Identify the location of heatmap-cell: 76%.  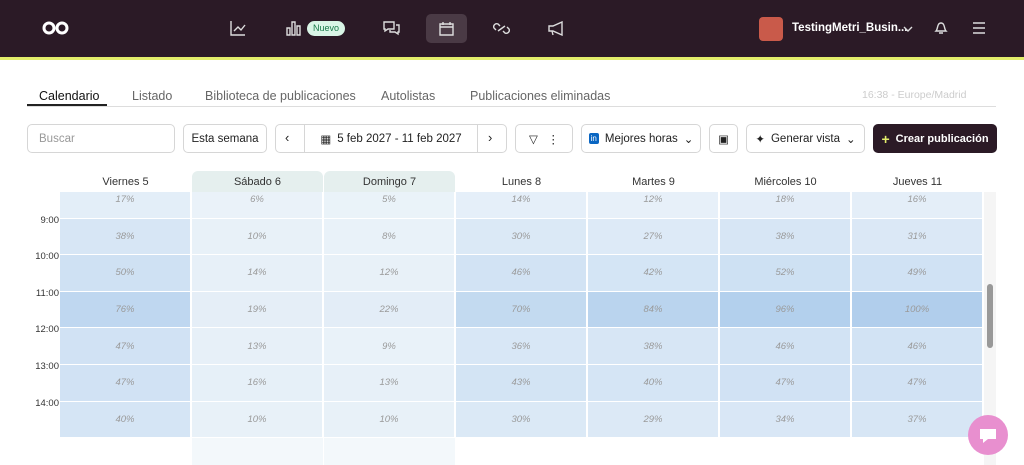
(125, 310).